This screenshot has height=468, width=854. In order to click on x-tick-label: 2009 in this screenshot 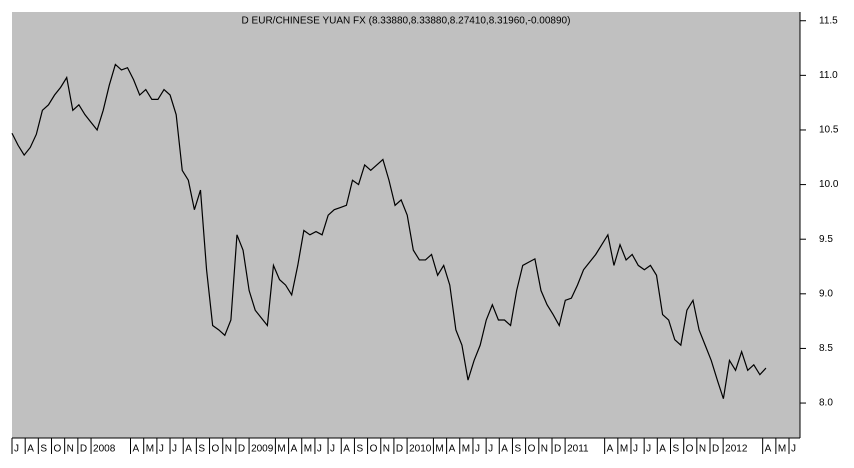, I will do `click(262, 449)`.